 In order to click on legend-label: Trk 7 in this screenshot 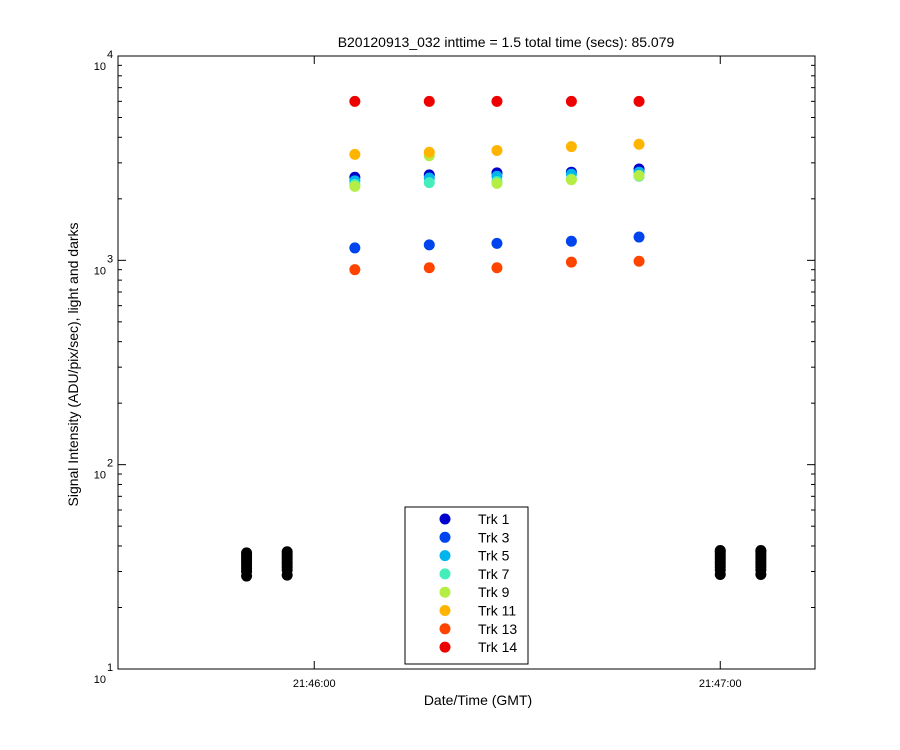, I will do `click(494, 574)`.